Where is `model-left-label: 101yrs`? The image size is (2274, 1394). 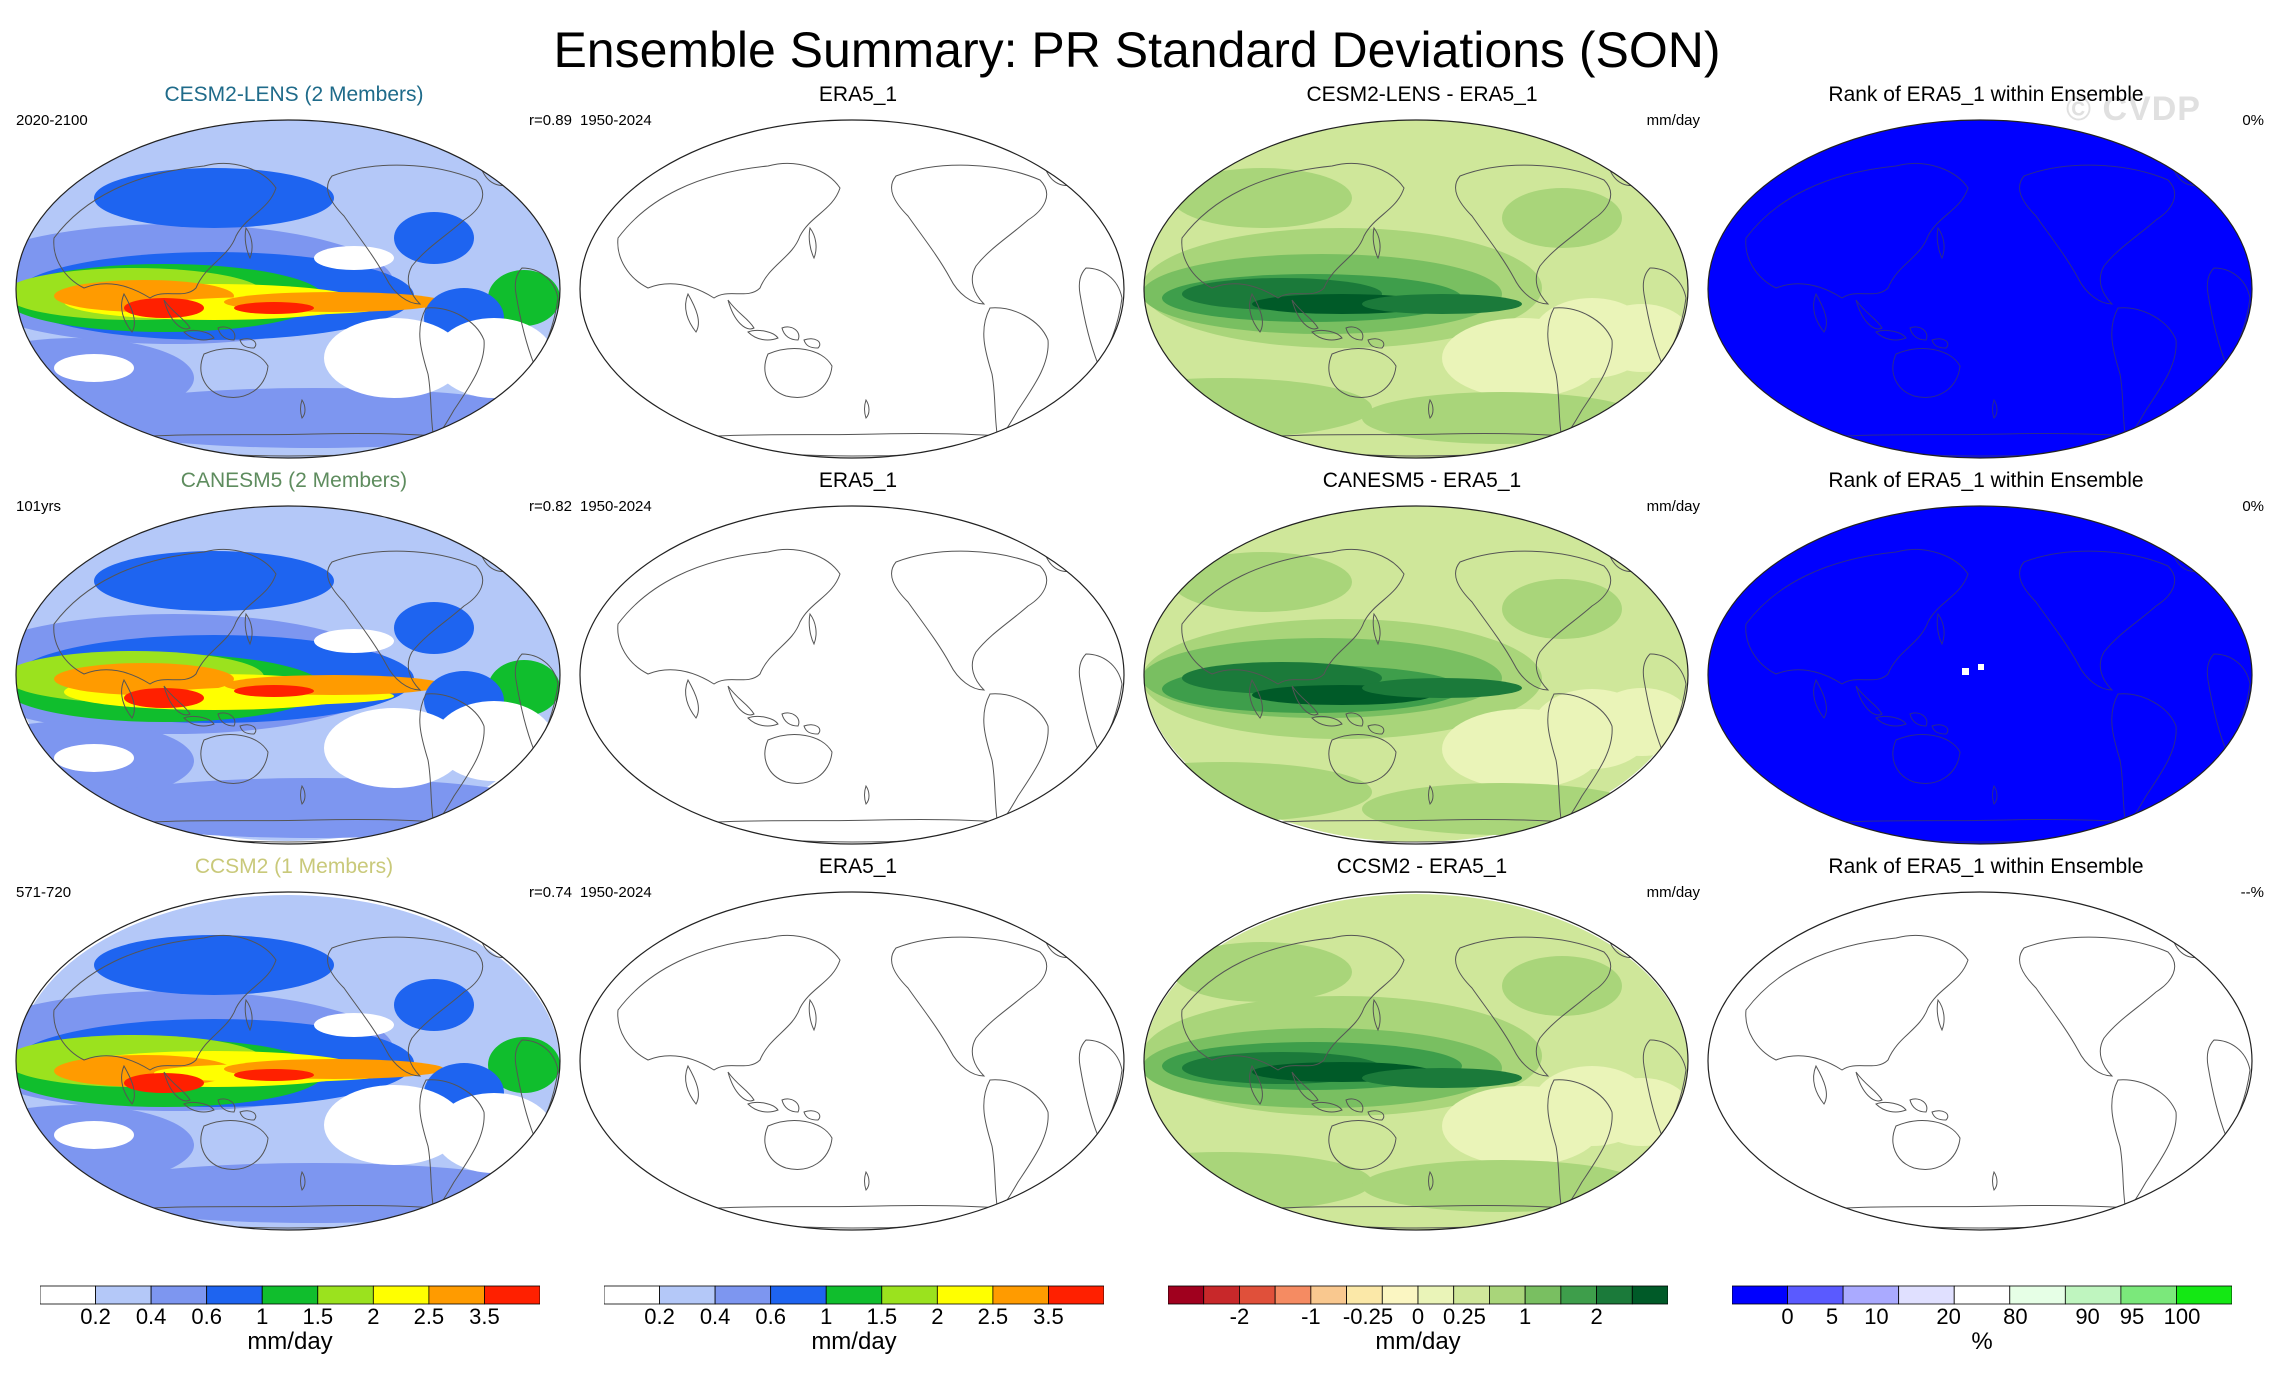
model-left-label: 101yrs is located at coordinates (39, 506).